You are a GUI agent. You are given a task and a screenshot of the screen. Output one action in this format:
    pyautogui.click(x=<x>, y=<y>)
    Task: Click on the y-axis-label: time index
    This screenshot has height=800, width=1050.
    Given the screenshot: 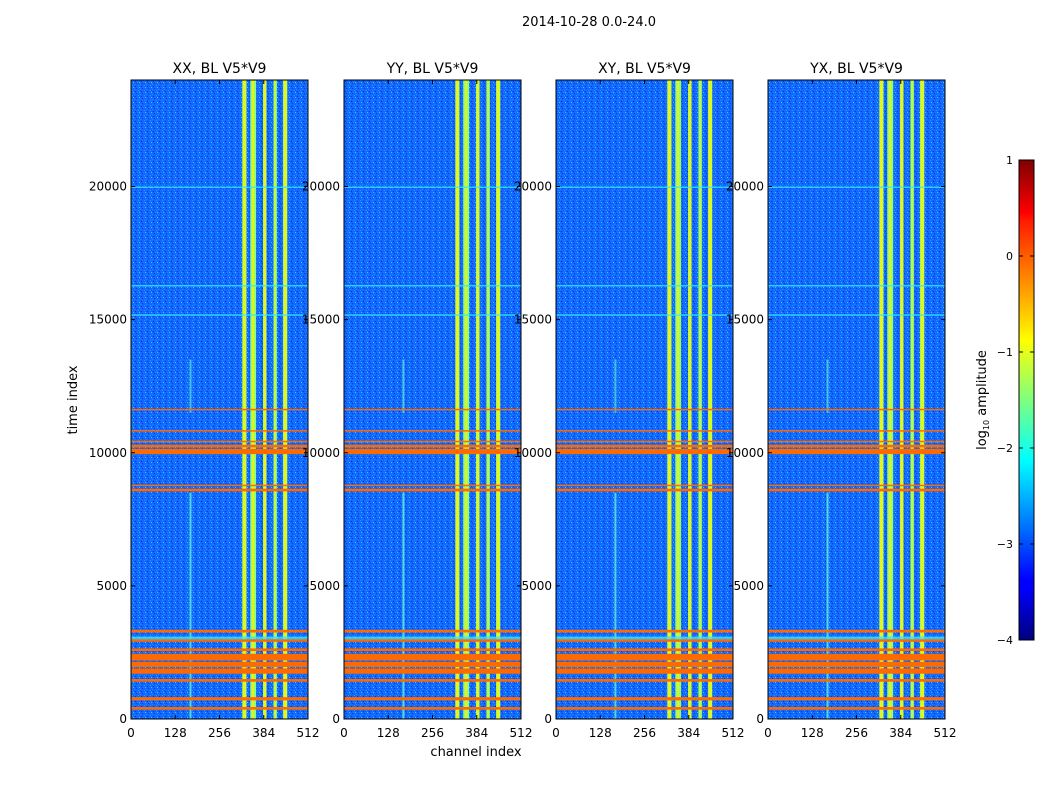 What is the action you would take?
    pyautogui.click(x=73, y=399)
    